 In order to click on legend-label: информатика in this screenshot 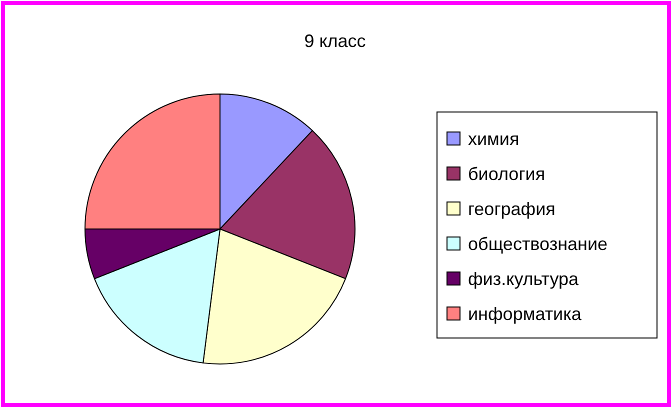, I will do `click(525, 314)`.